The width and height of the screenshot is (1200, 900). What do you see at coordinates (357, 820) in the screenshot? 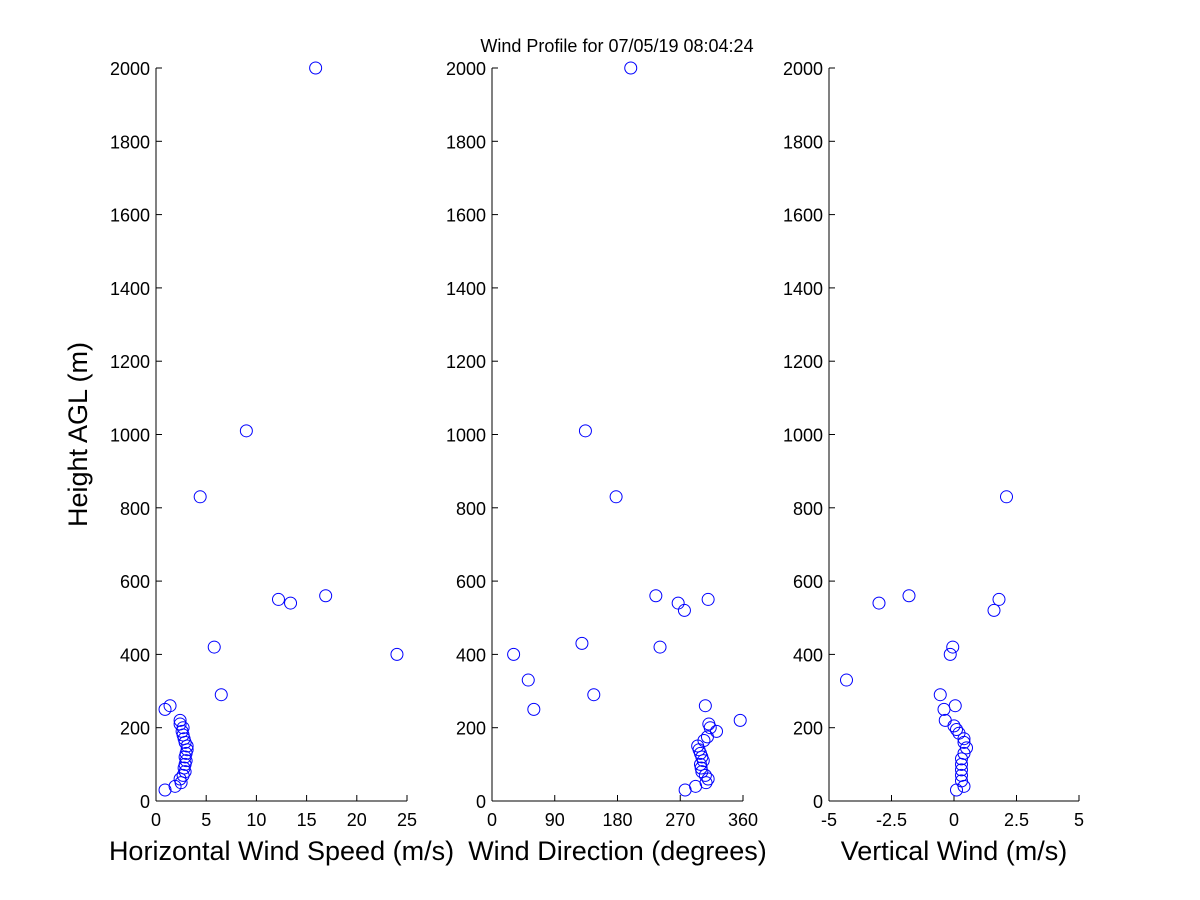
I see `x-tick-label: 20` at bounding box center [357, 820].